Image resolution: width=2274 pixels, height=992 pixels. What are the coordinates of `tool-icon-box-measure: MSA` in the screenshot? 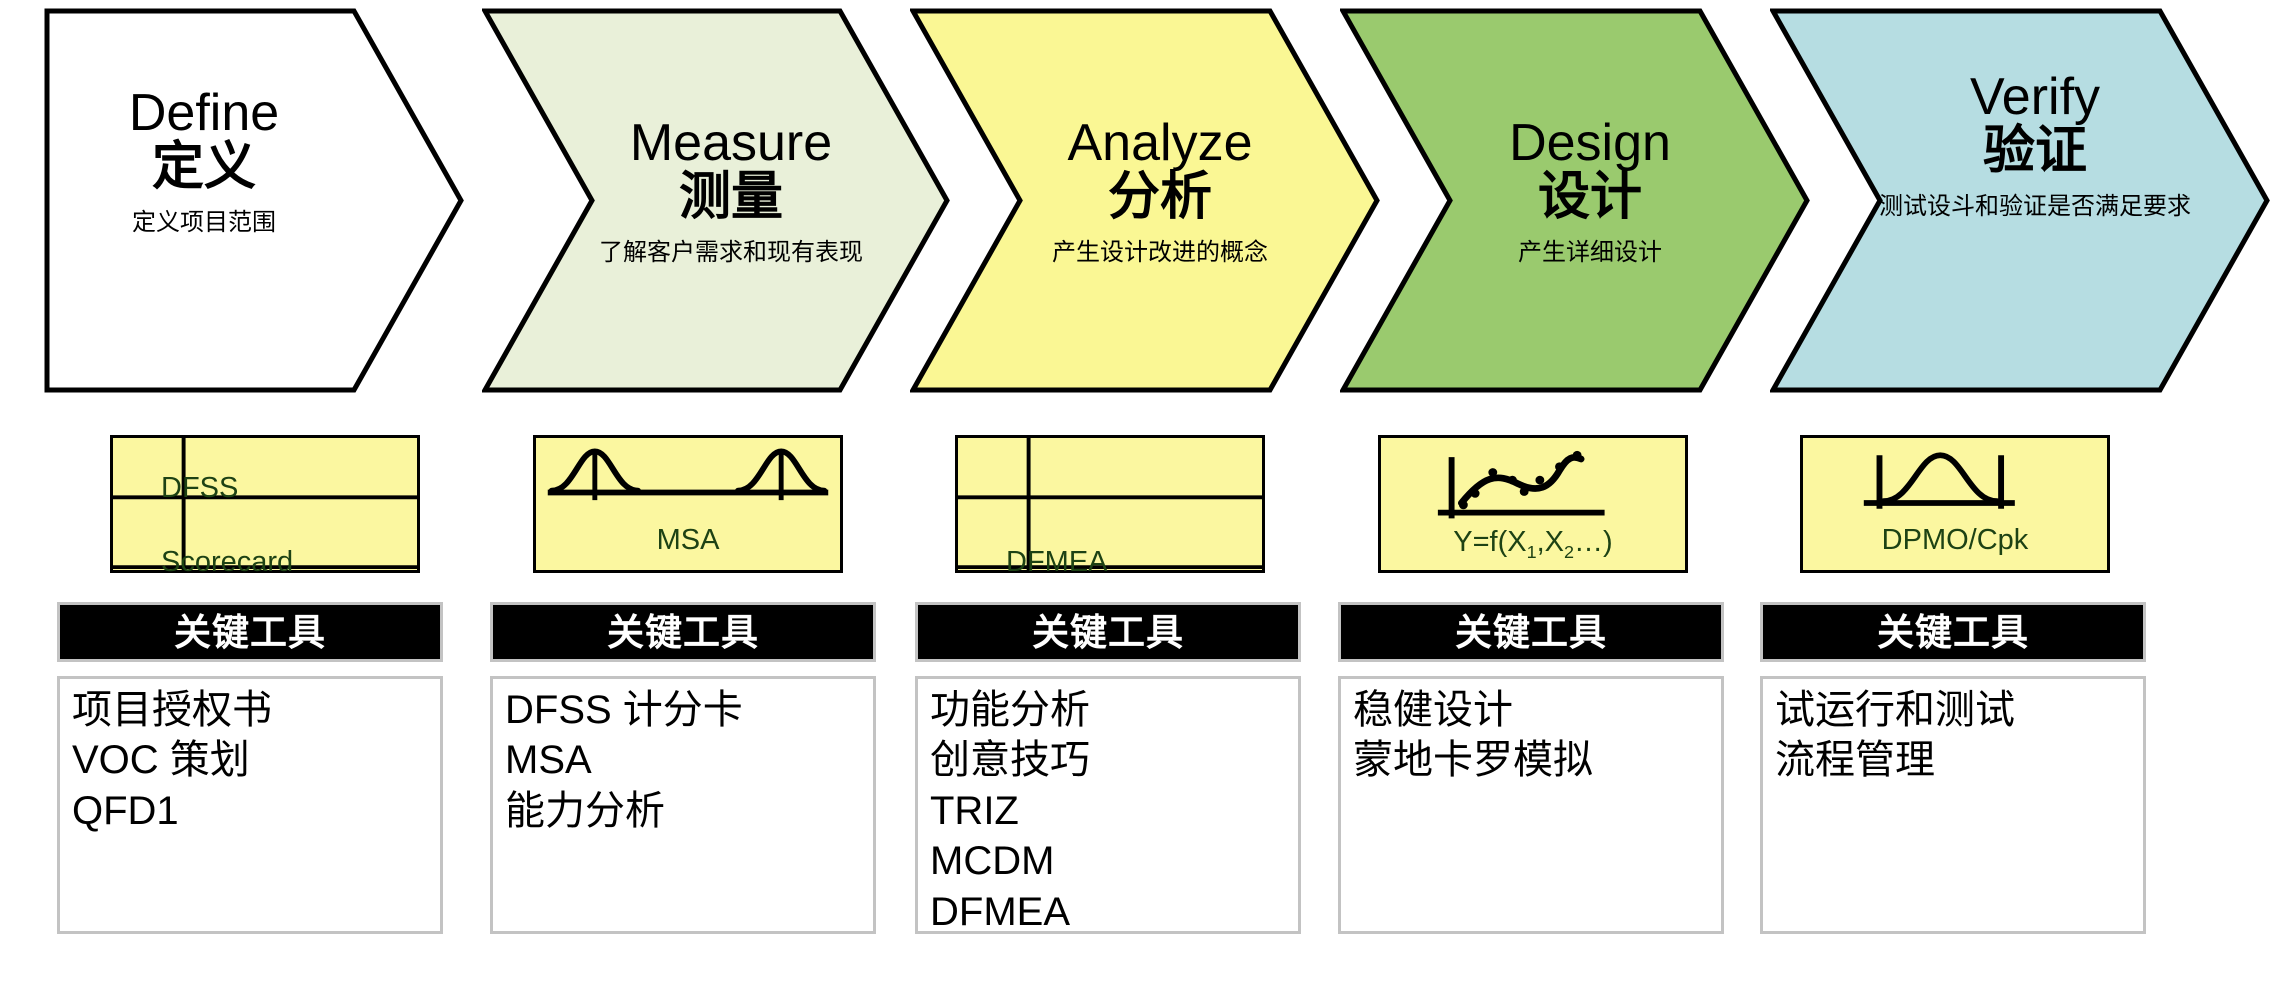 It's located at (688, 504).